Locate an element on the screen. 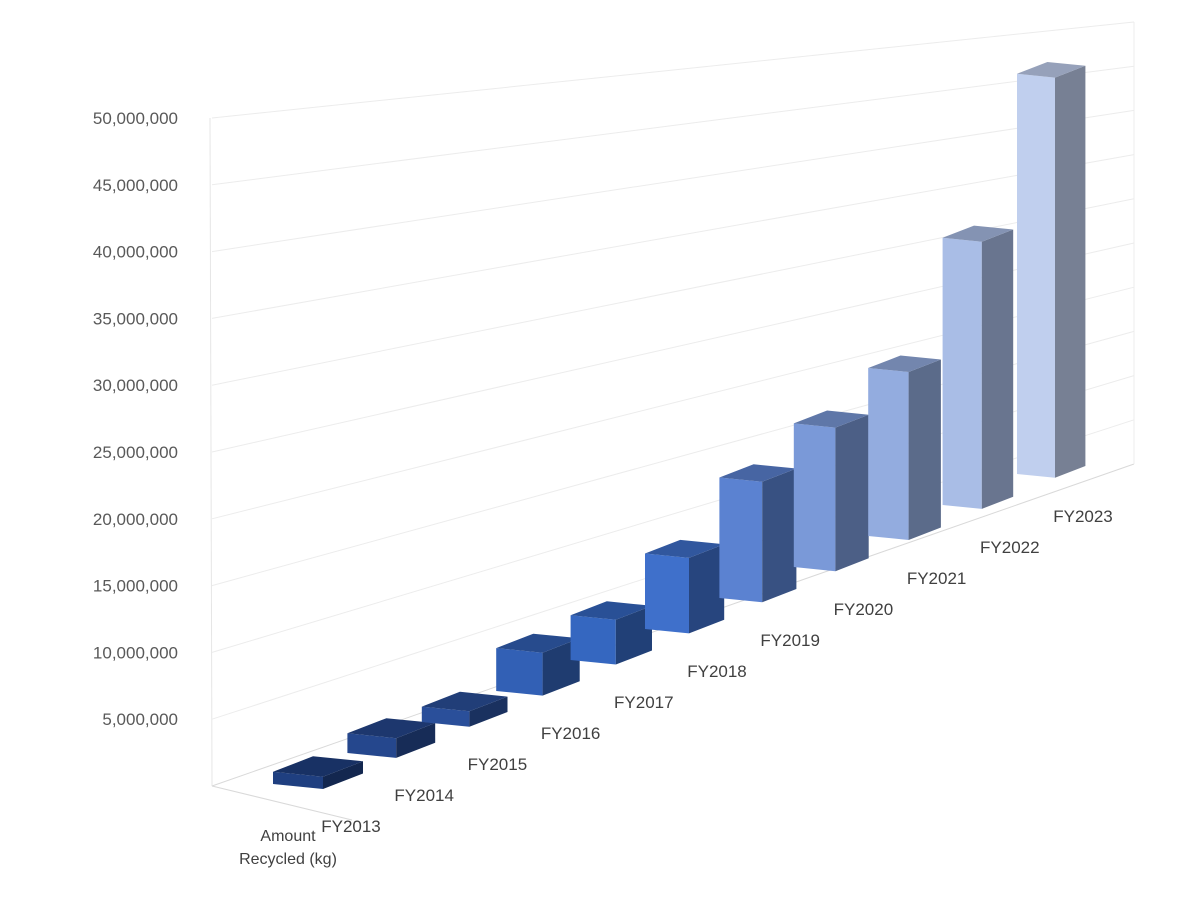 This screenshot has height=908, width=1200. series-label-layer: Amount Recycled (kg) is located at coordinates (288, 848).